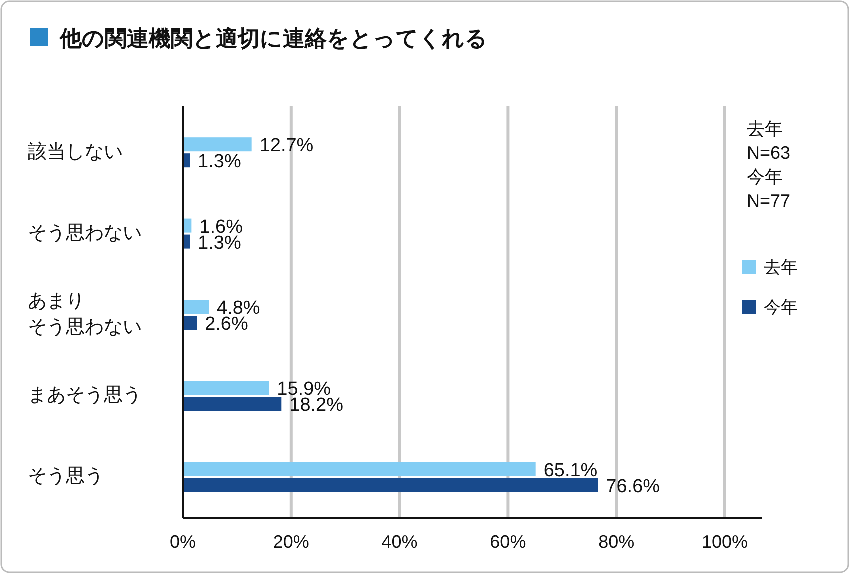 This screenshot has width=850, height=574. What do you see at coordinates (400, 542) in the screenshot?
I see `x-tick-label: 40%` at bounding box center [400, 542].